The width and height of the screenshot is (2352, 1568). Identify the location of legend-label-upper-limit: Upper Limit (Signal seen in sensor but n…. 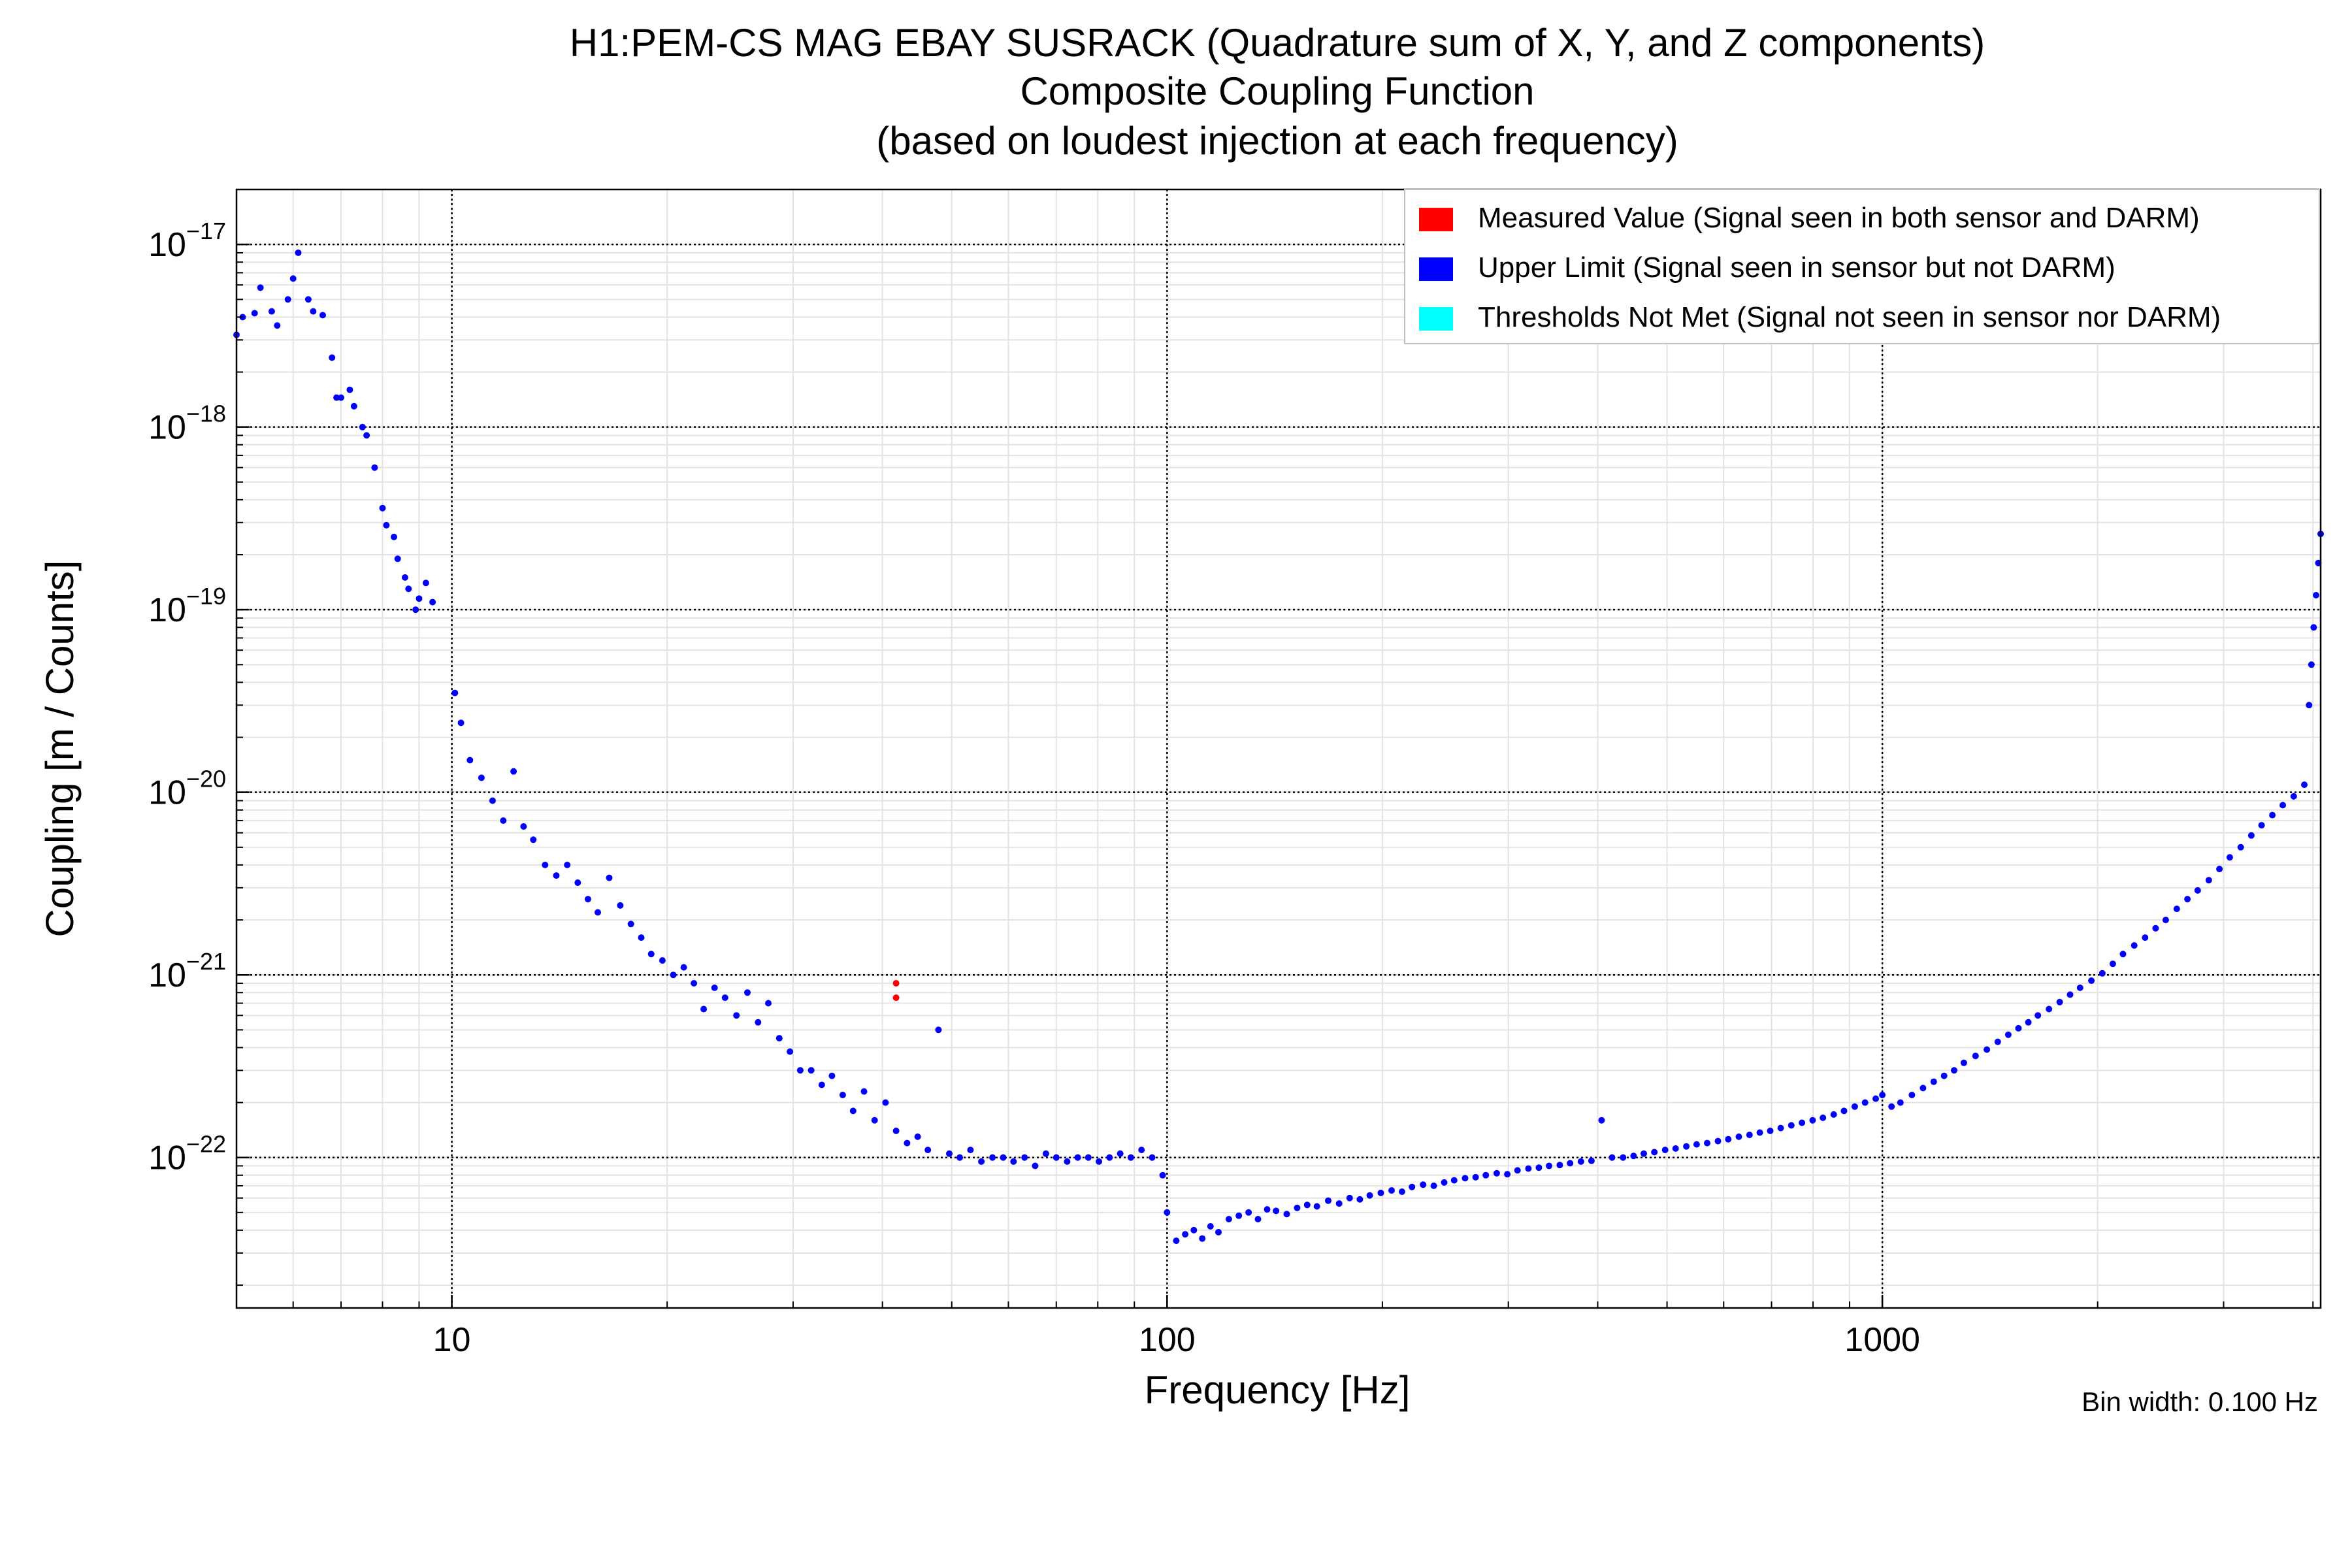
(1796, 268).